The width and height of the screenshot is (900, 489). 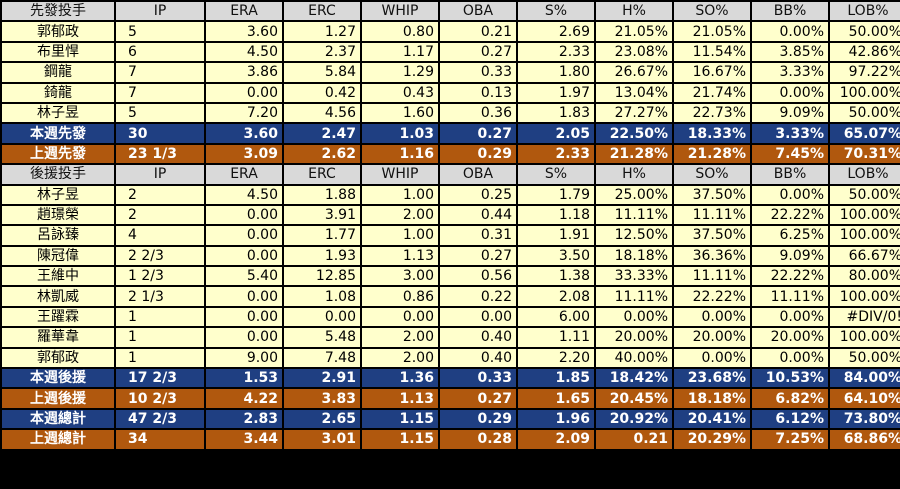 I want to click on stat-cell: 3.01, so click(x=322, y=439).